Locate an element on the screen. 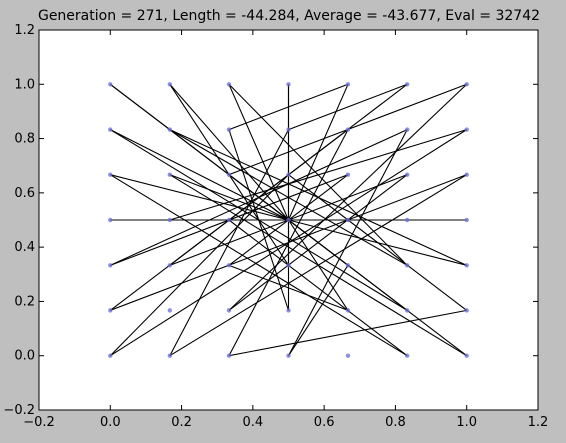 This screenshot has height=443, width=566. y-tick-label: 0.0 is located at coordinates (24, 356).